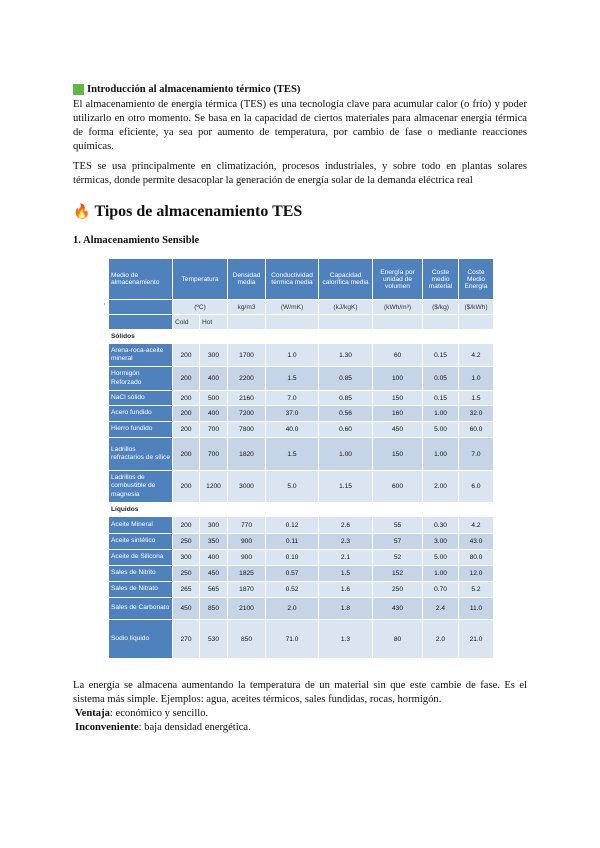  Describe the element at coordinates (398, 378) in the screenshot. I see `value-cell: 100` at that location.